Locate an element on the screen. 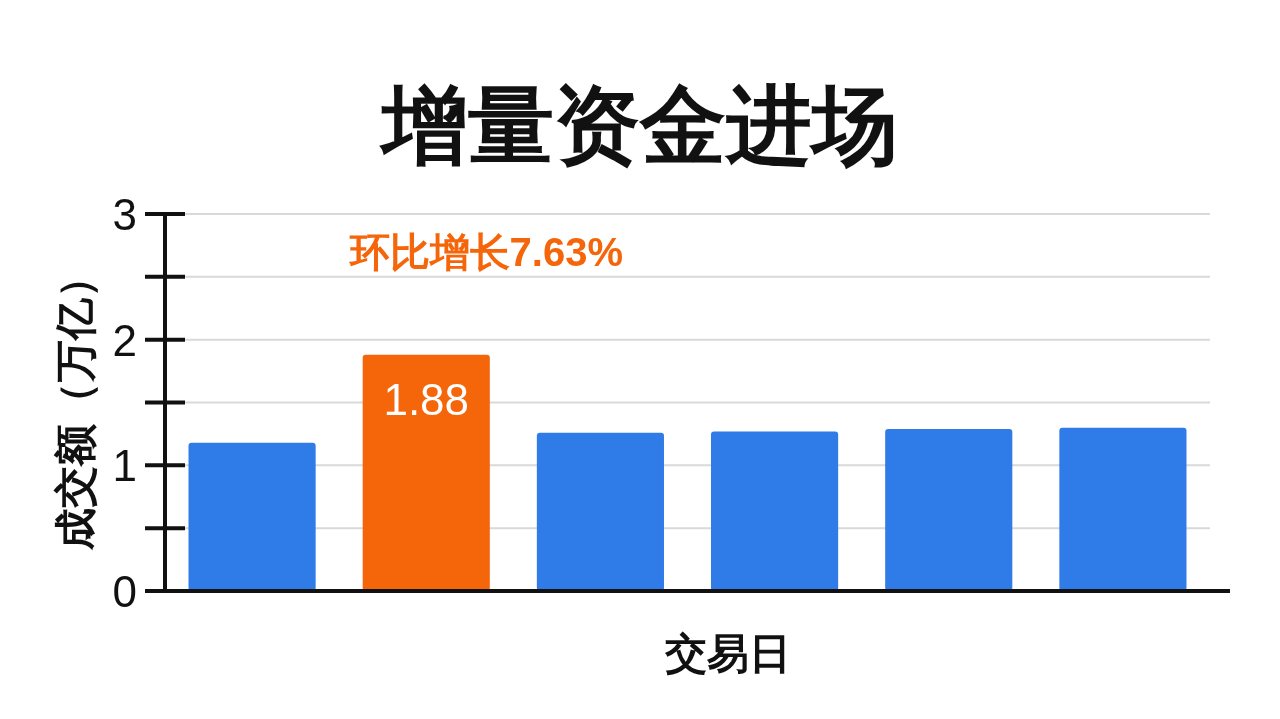 The height and width of the screenshot is (719, 1280). annotation: 环比增长7.63% is located at coordinates (485, 252).